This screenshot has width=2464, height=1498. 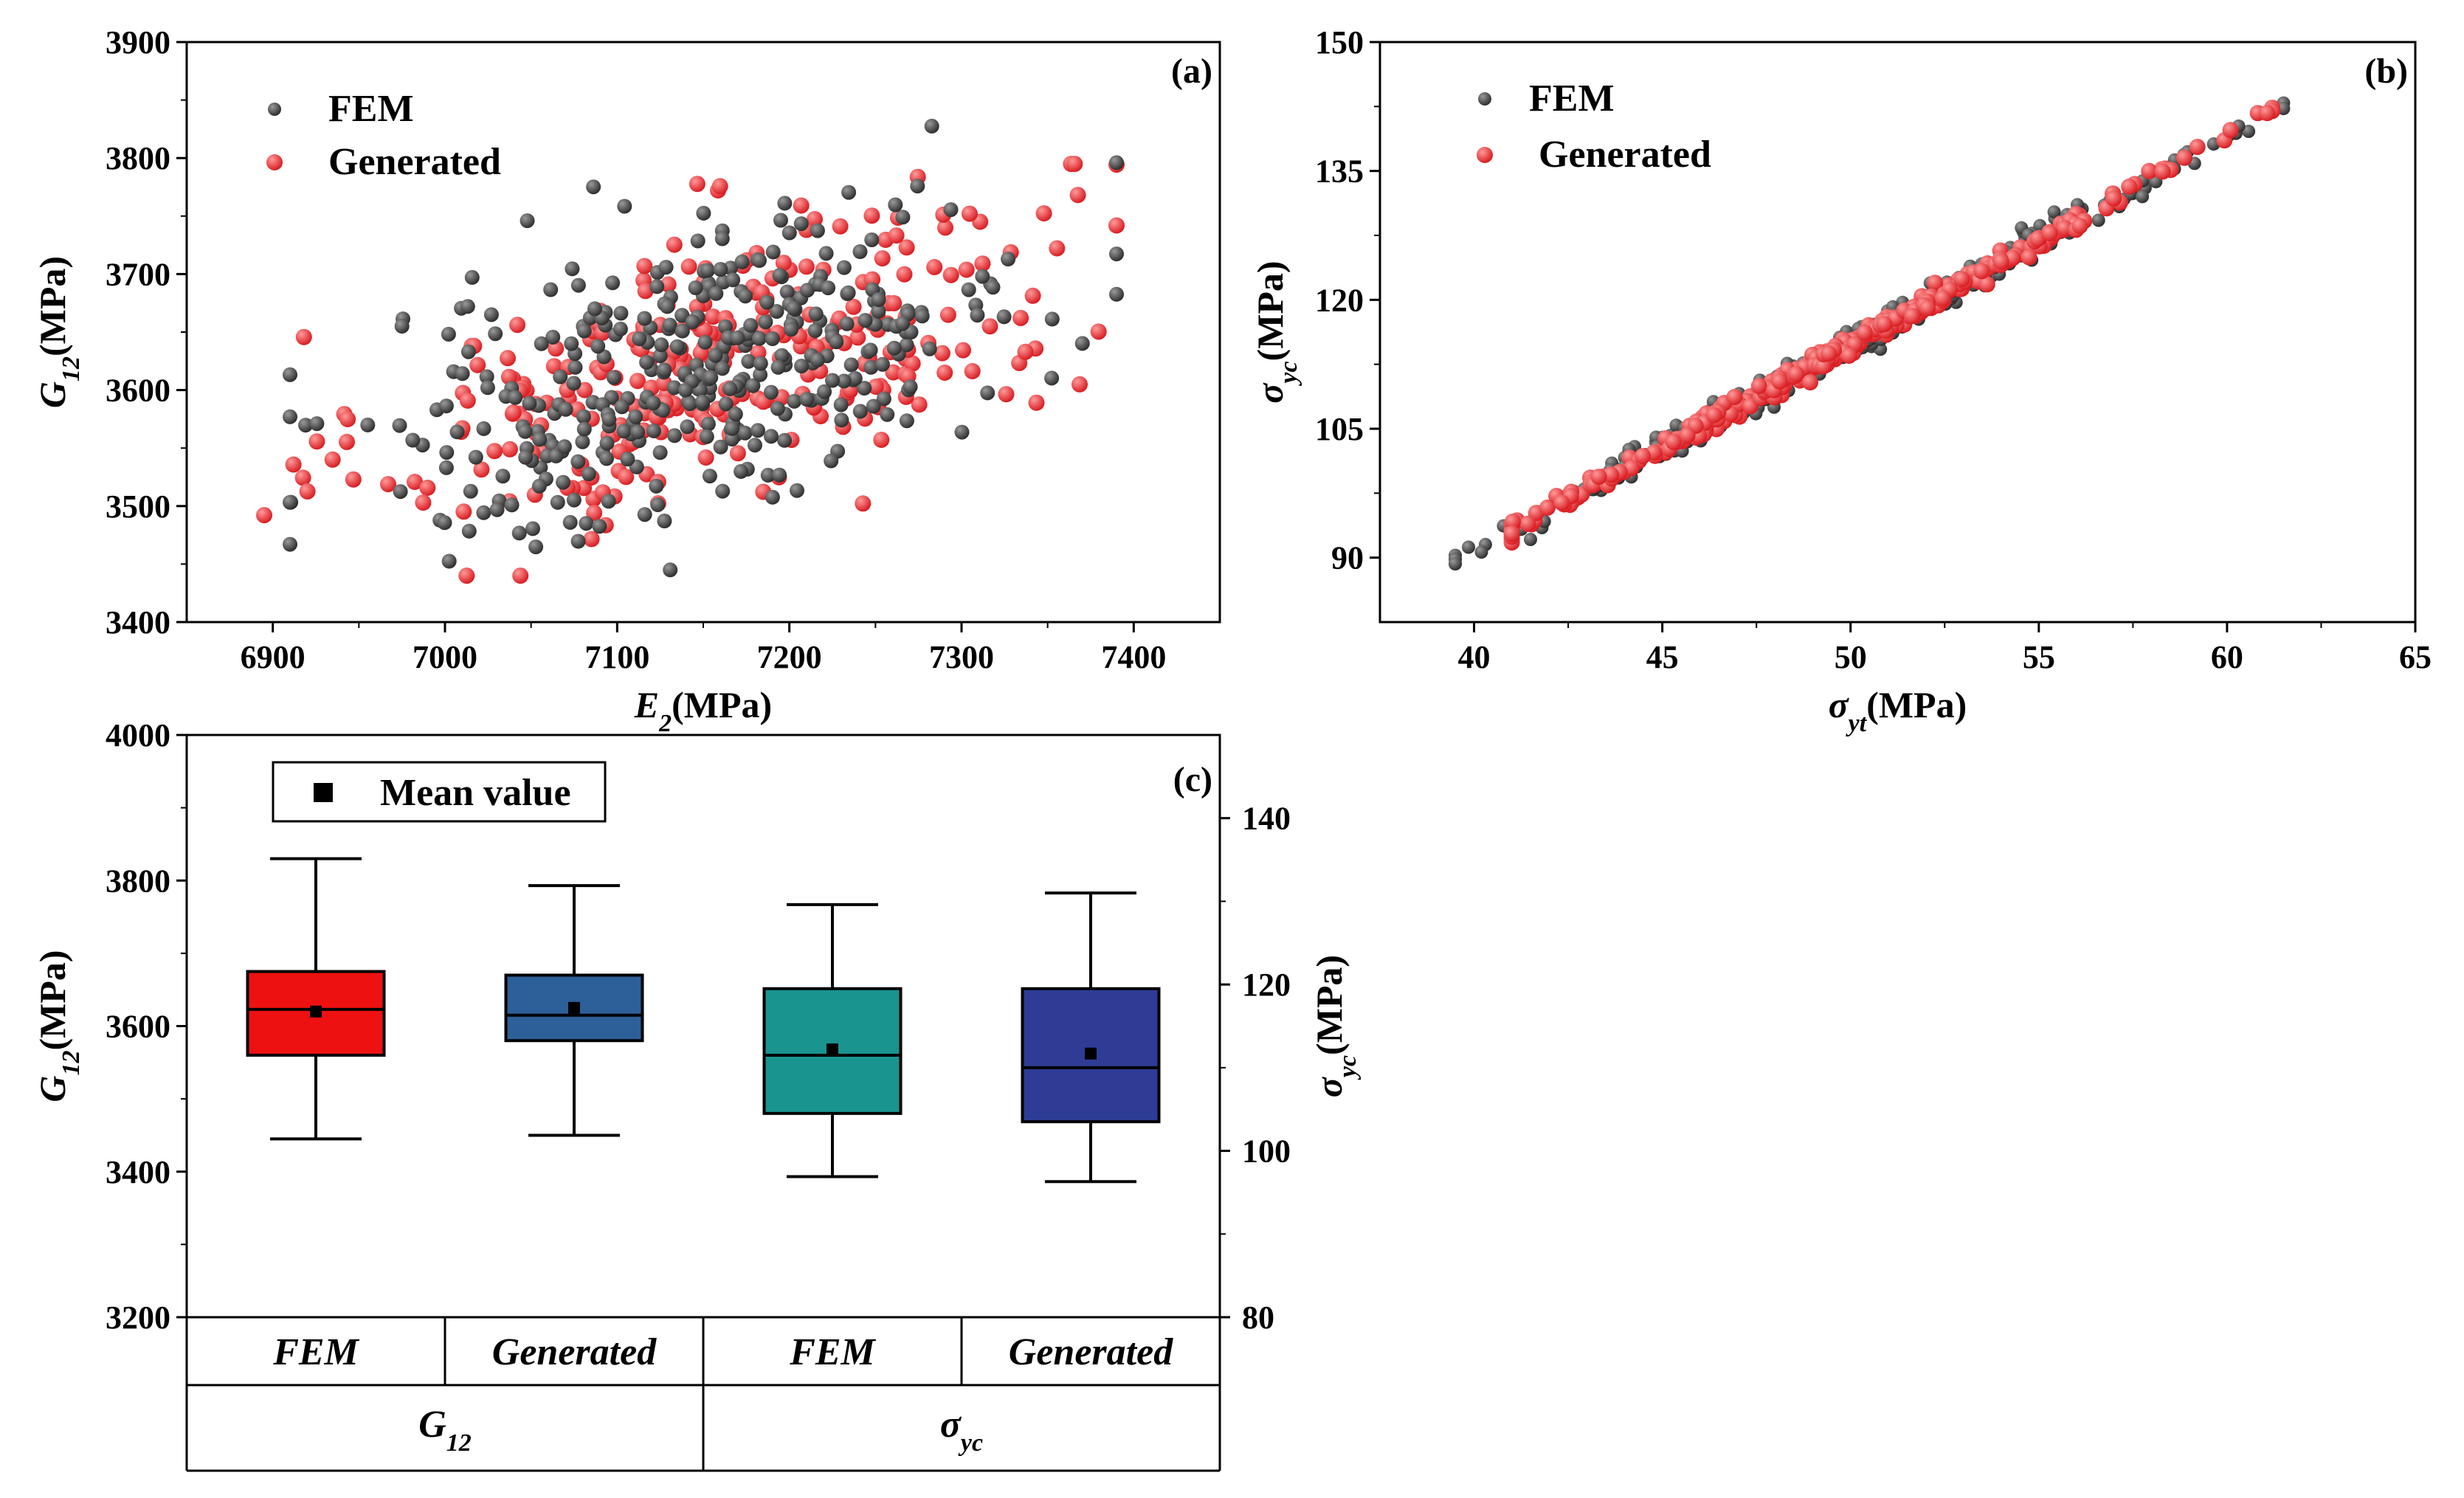 I want to click on panel-b-legend-marker-generated, so click(x=1485, y=155).